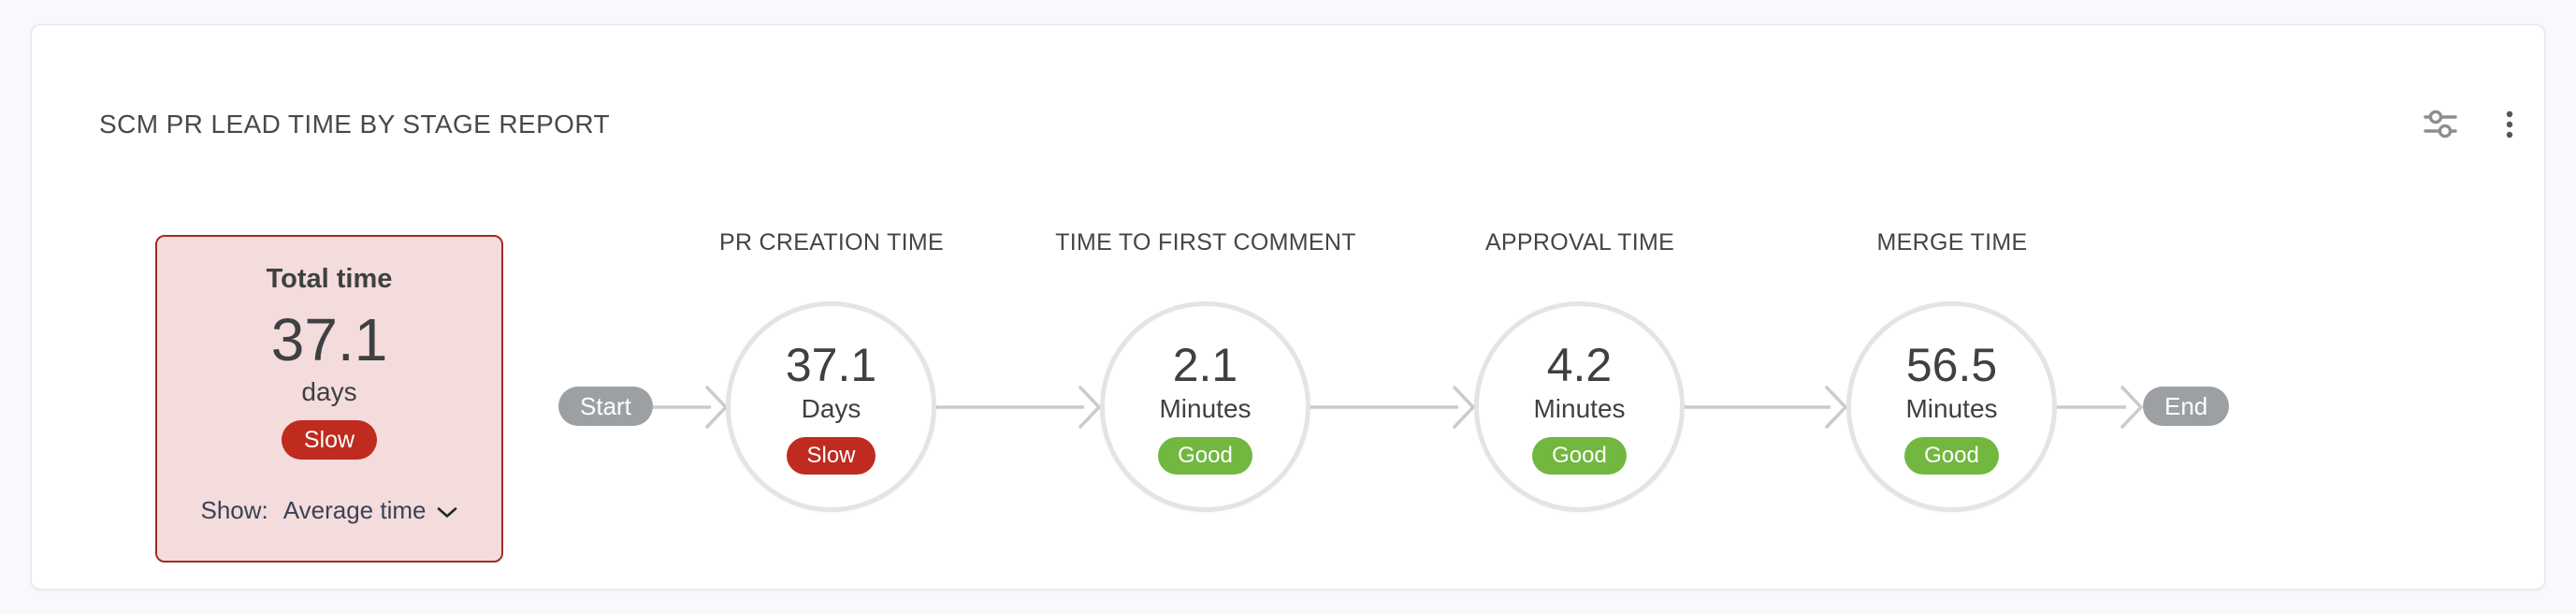 The height and width of the screenshot is (614, 2576). Describe the element at coordinates (1579, 365) in the screenshot. I see `stage-value: 4.2` at that location.